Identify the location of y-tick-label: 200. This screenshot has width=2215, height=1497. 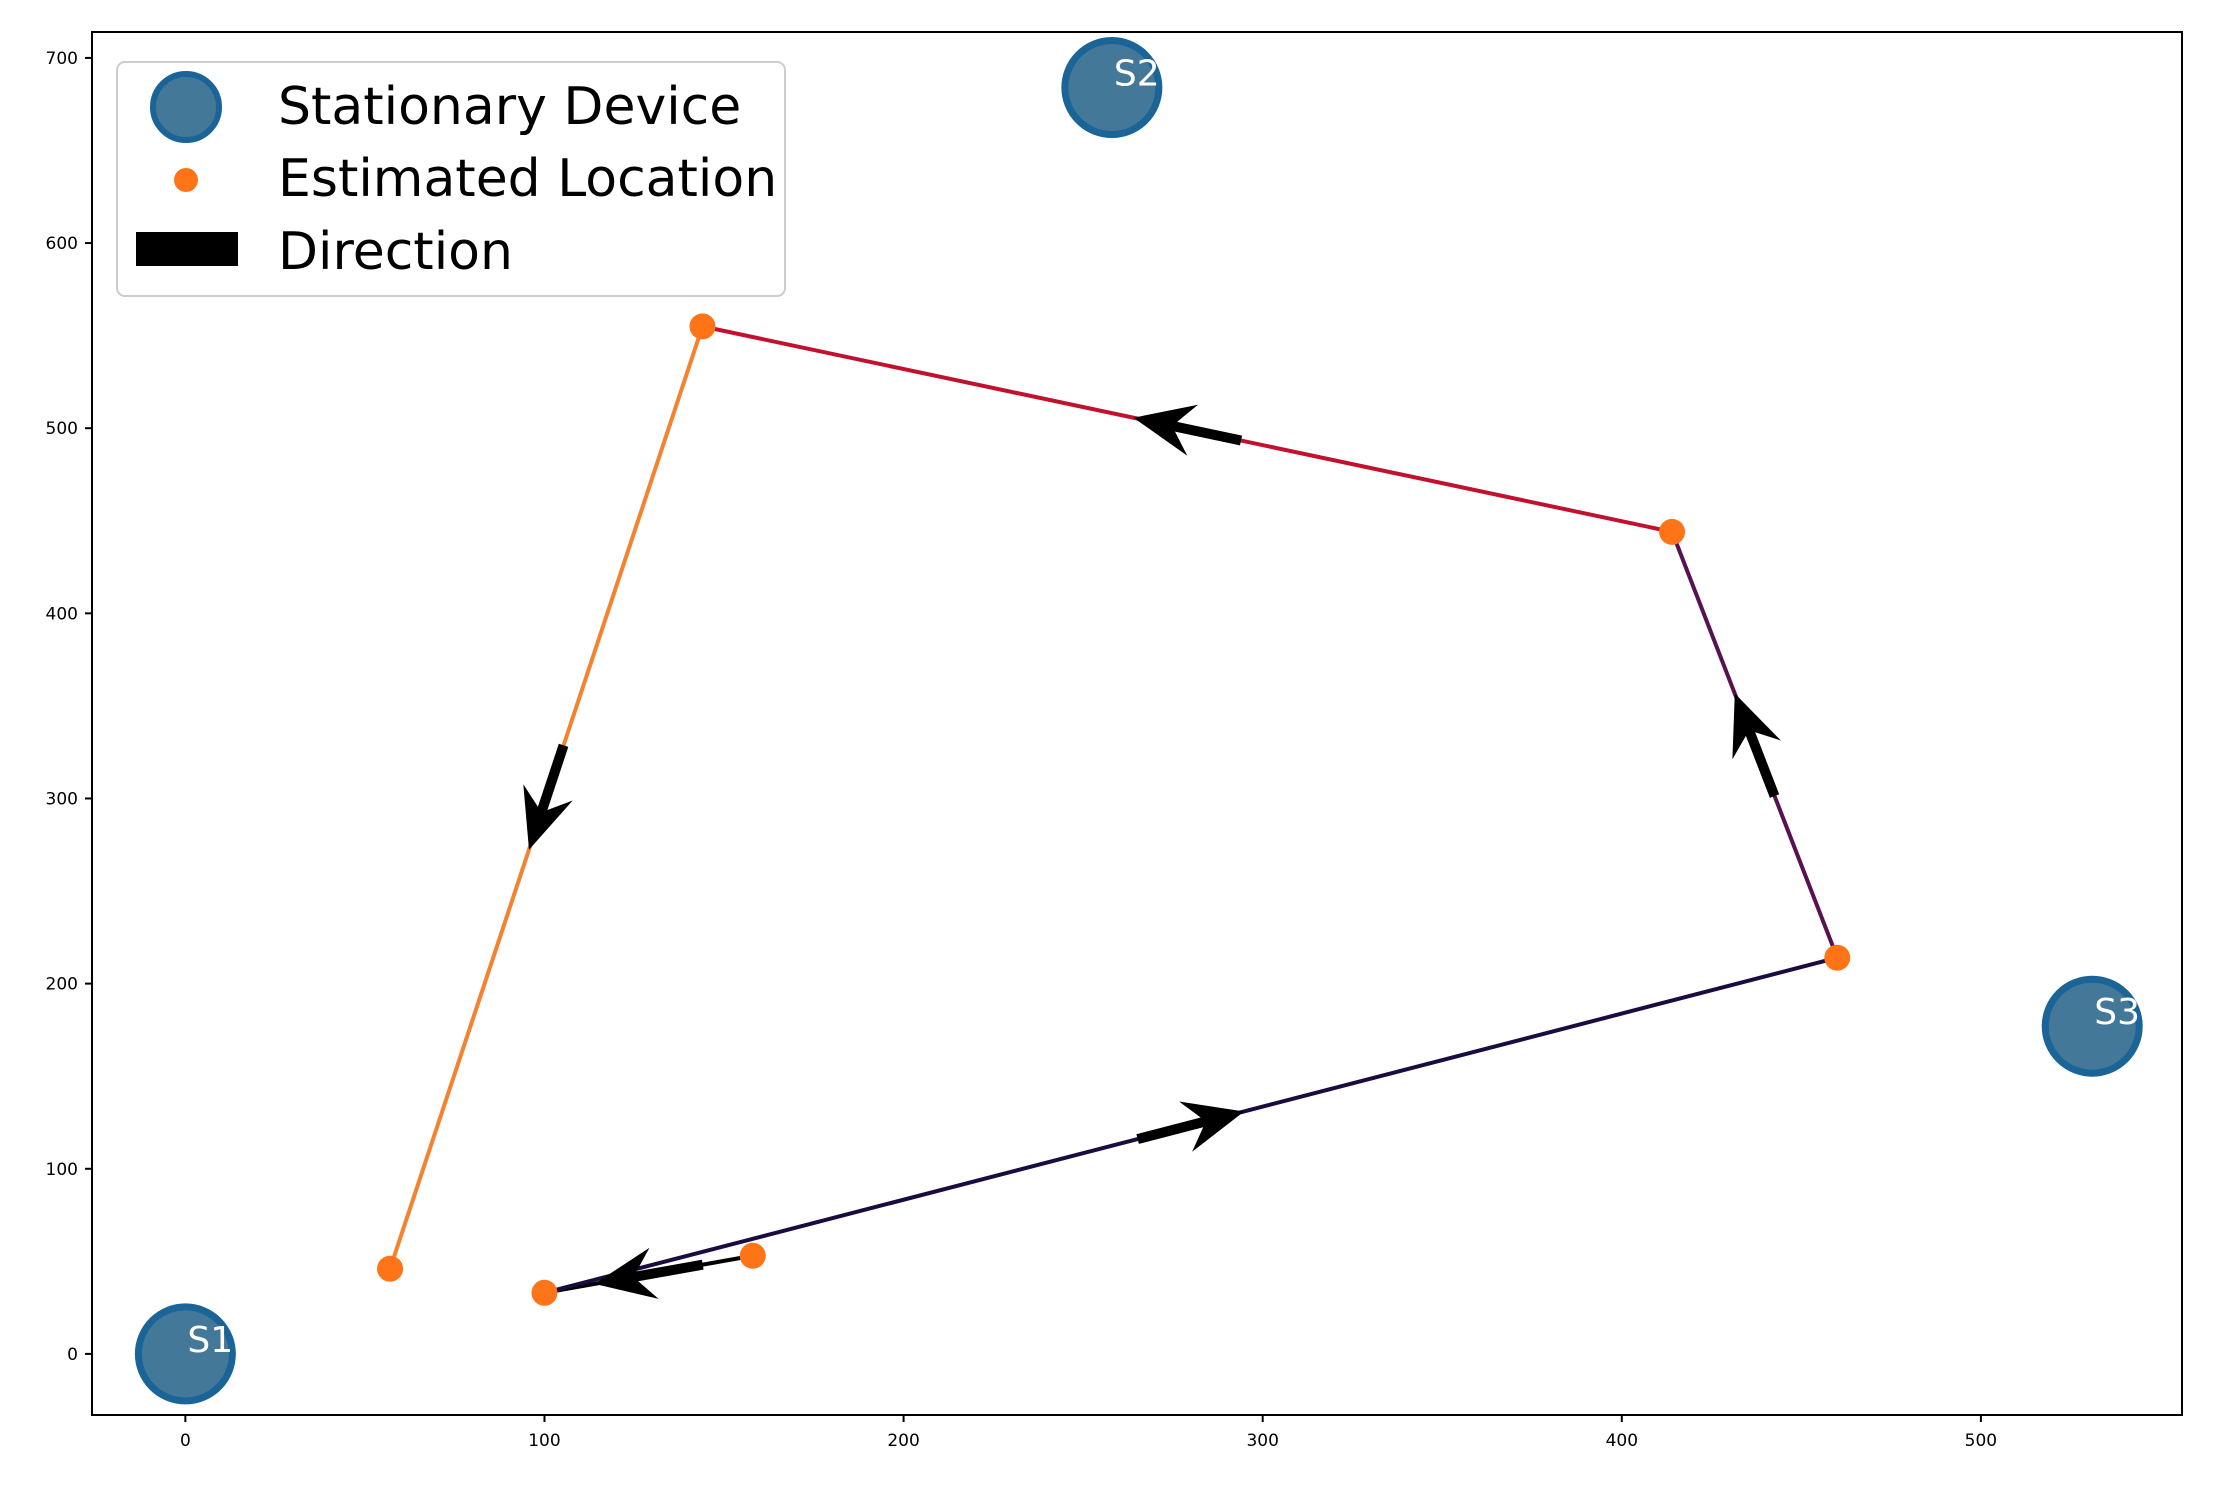
(62, 985).